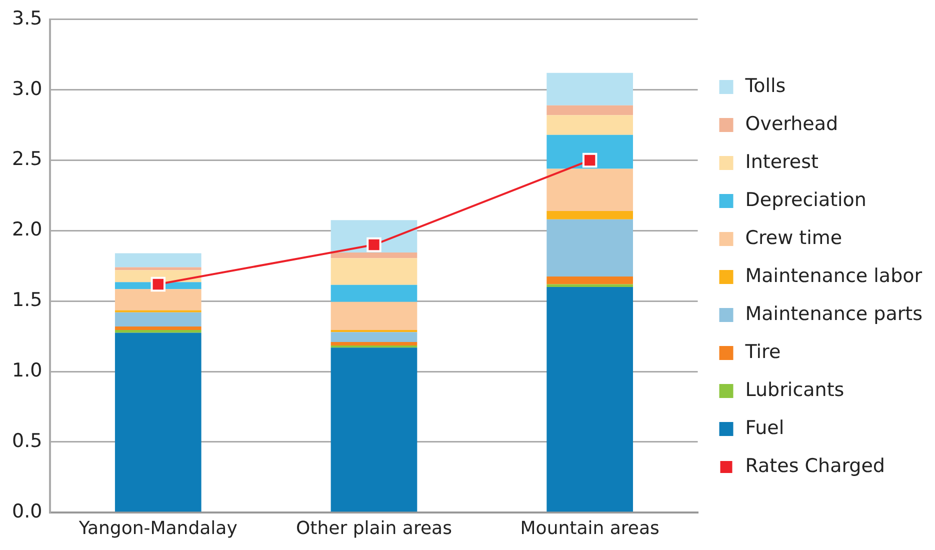 The width and height of the screenshot is (935, 550). What do you see at coordinates (781, 161) in the screenshot?
I see `legend-label: Interest` at bounding box center [781, 161].